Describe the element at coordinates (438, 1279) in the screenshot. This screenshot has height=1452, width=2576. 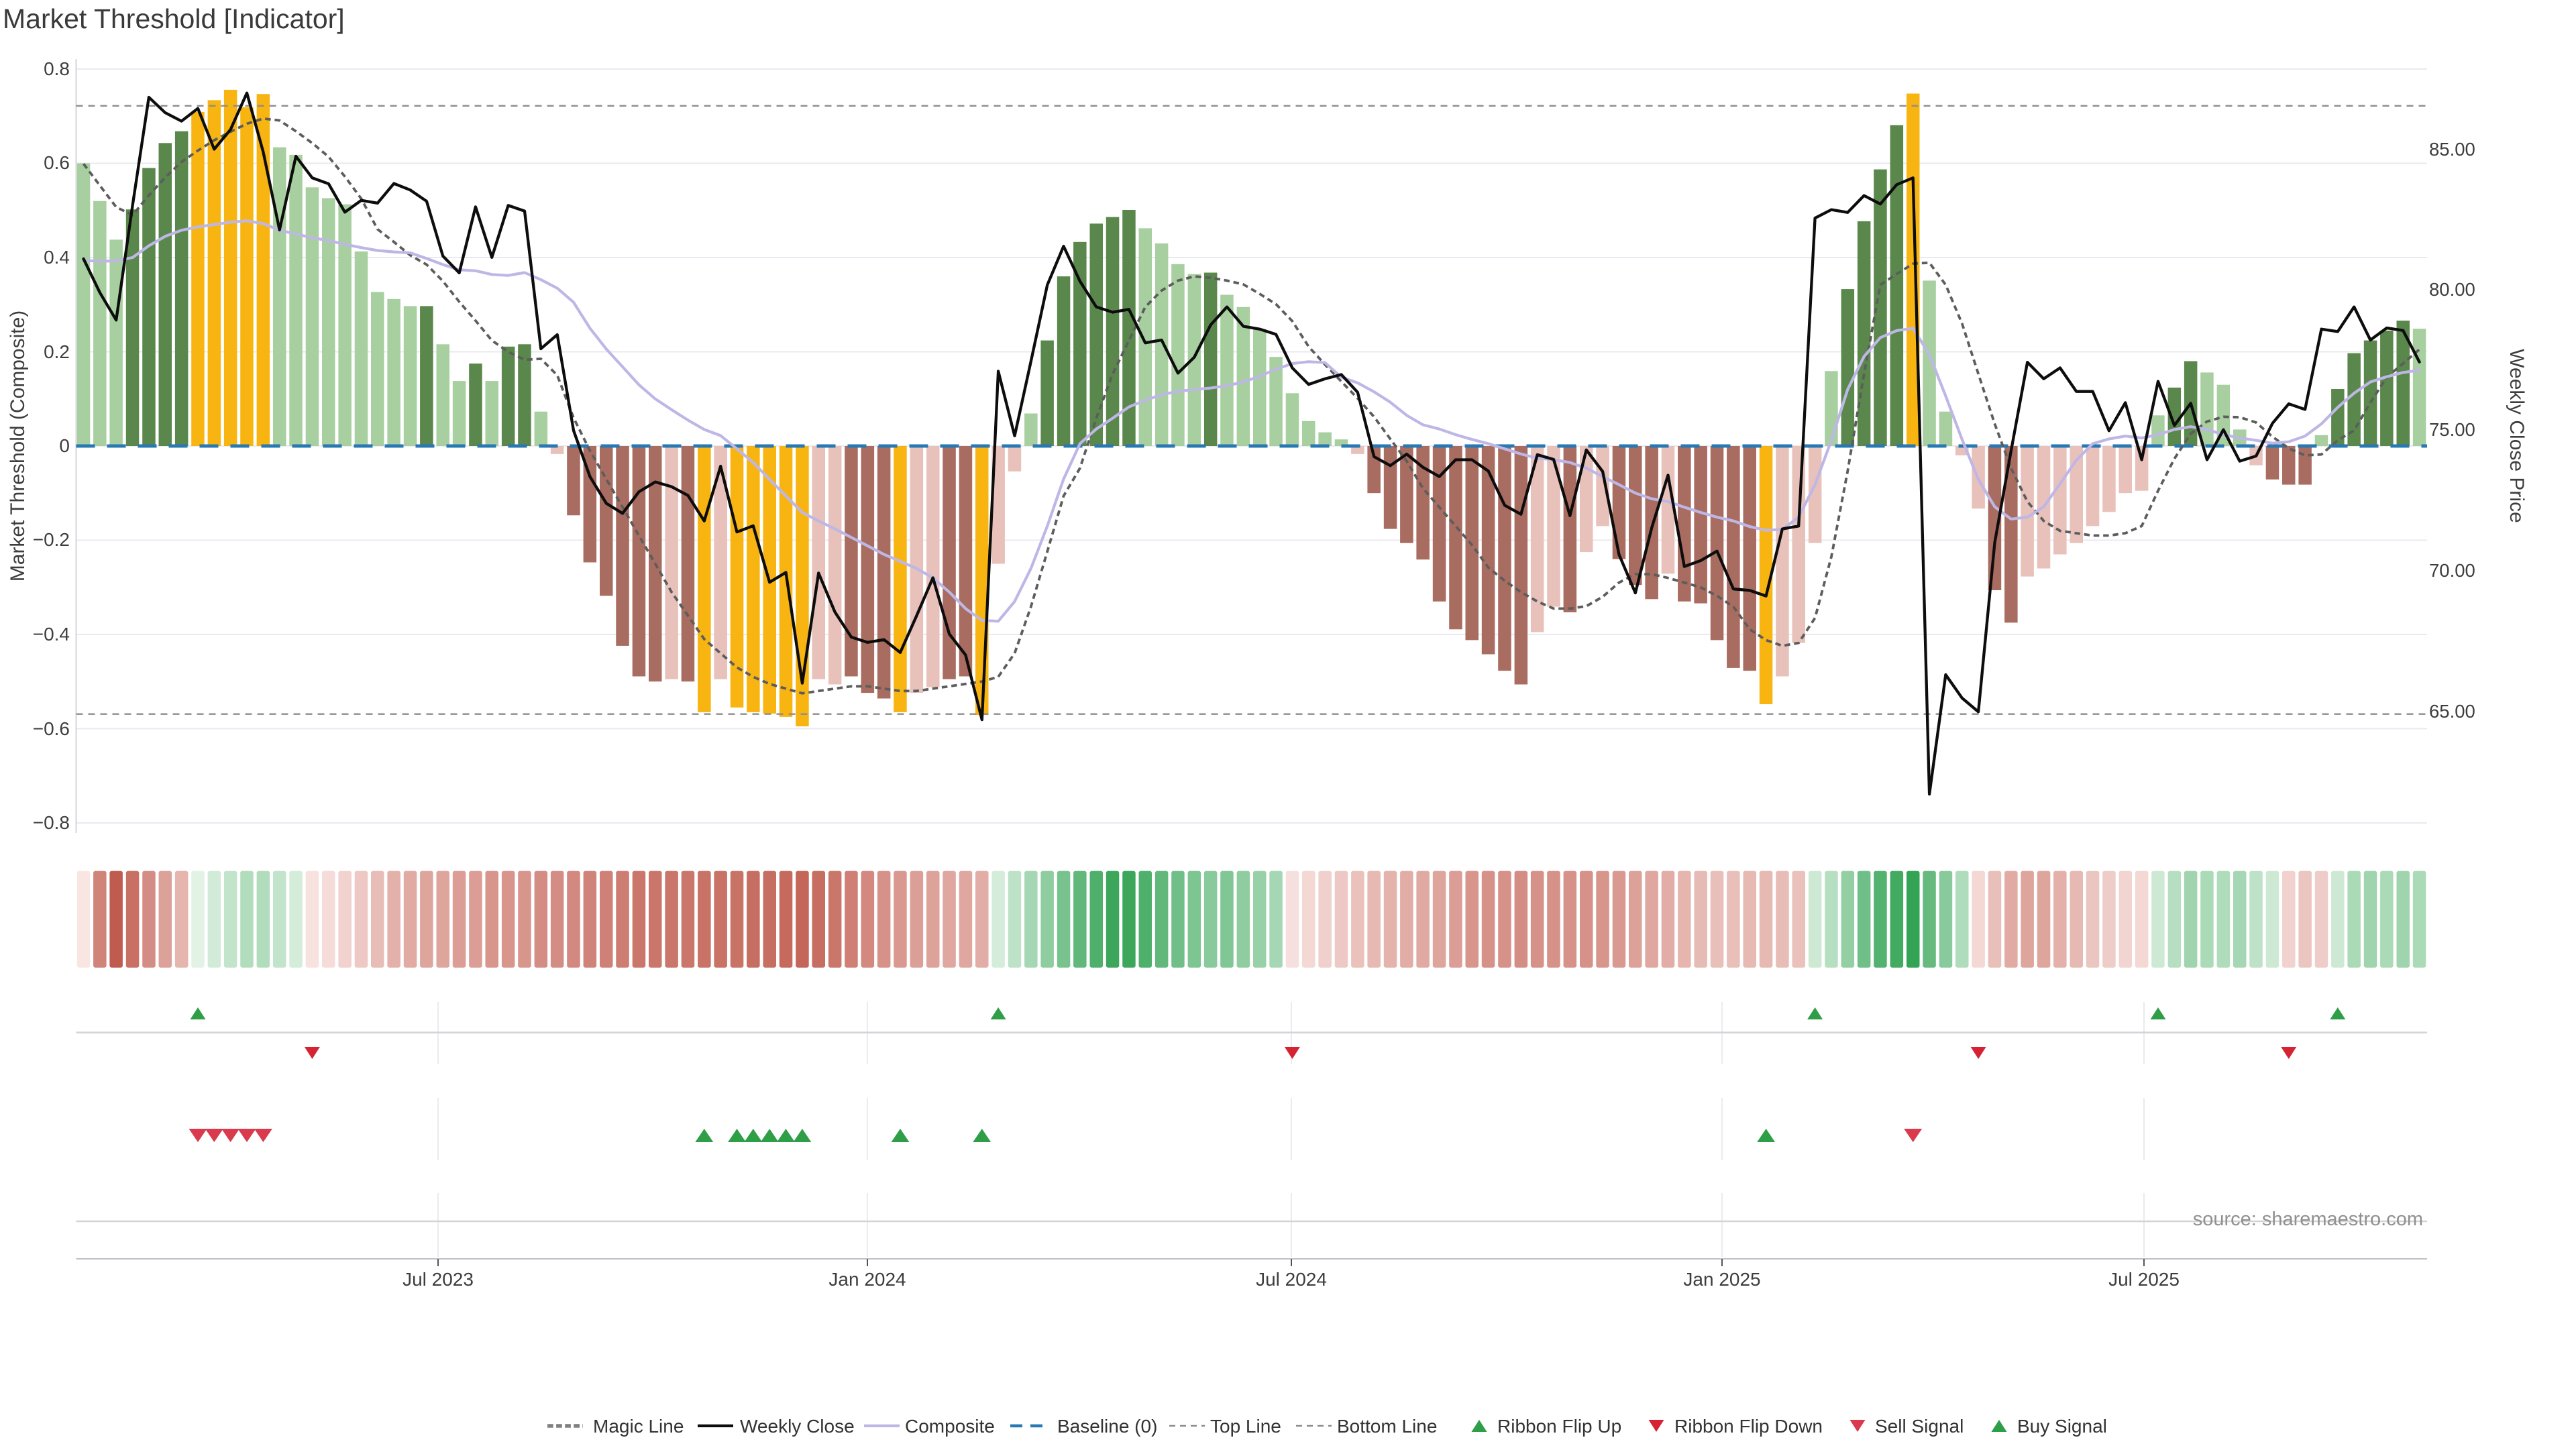
I see `svg-text: Jul 2023` at that location.